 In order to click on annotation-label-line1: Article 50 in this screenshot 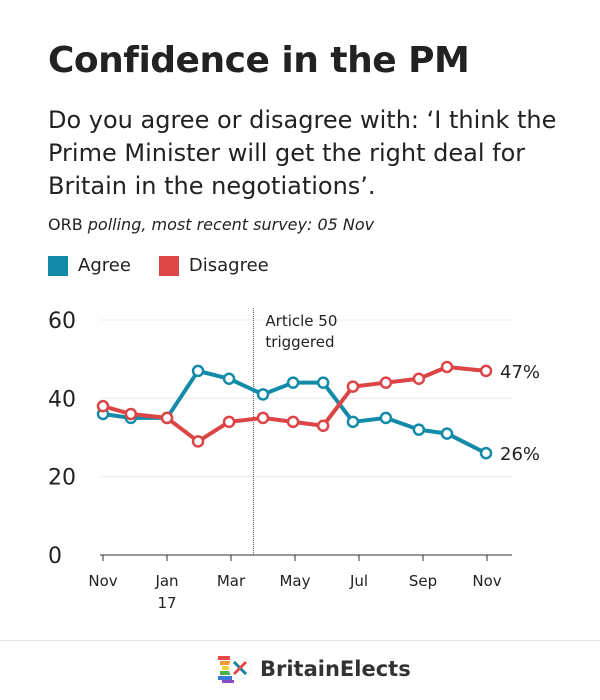, I will do `click(301, 321)`.